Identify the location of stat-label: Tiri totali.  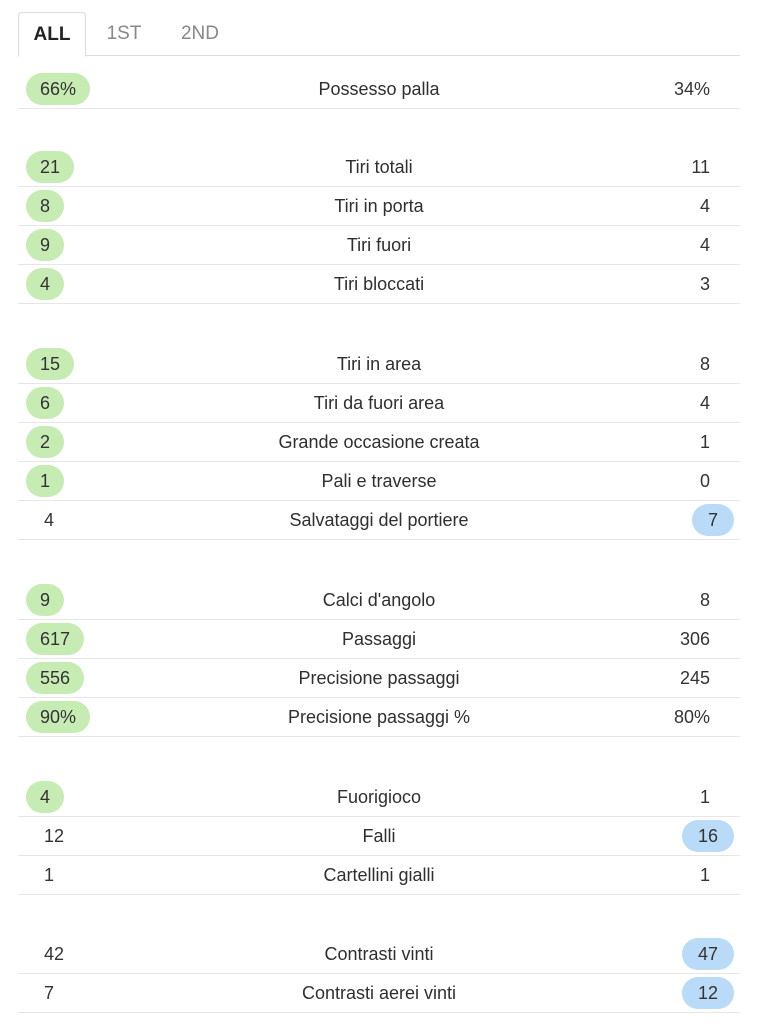
(379, 167).